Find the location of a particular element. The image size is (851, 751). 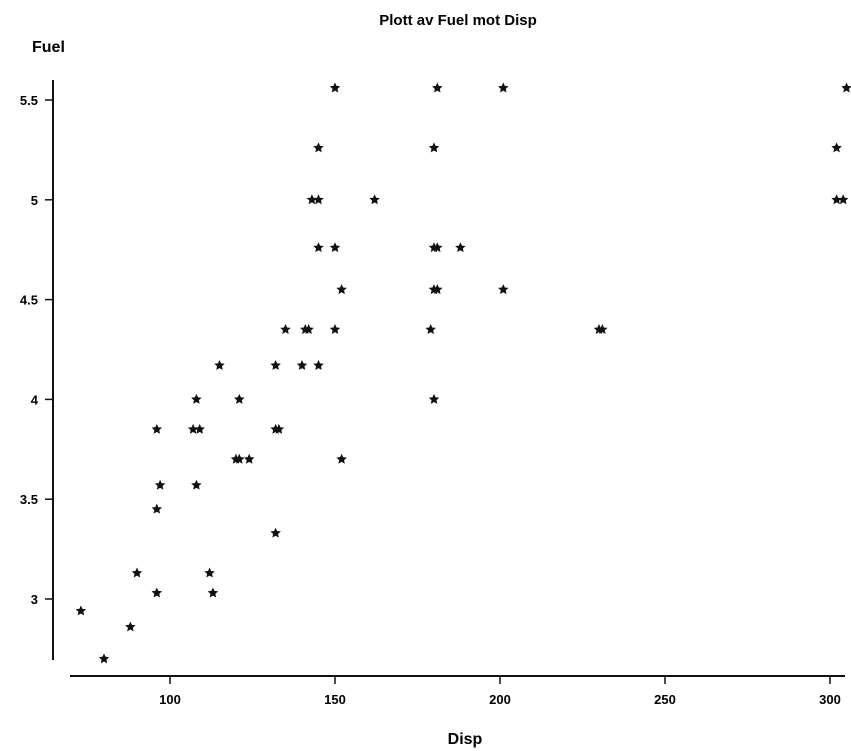

y-tick-label: 4 is located at coordinates (35, 399).